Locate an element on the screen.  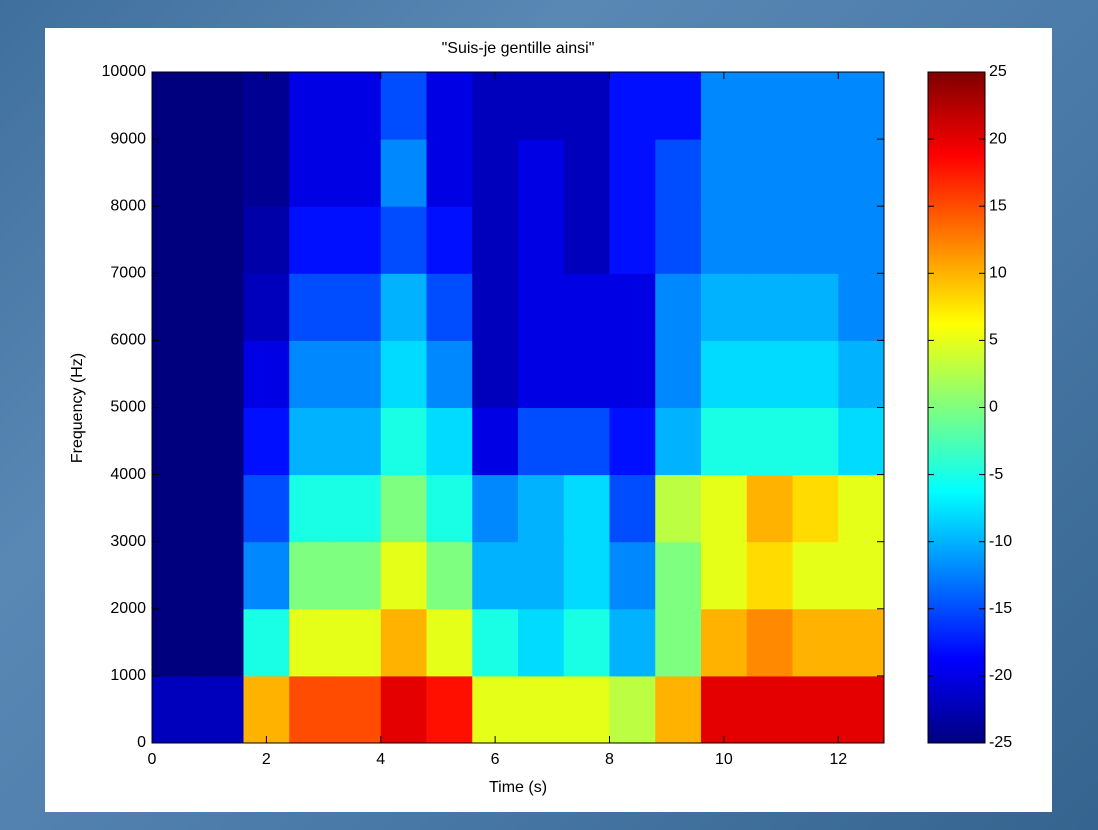
colorbar-tick-label: 10 is located at coordinates (998, 273).